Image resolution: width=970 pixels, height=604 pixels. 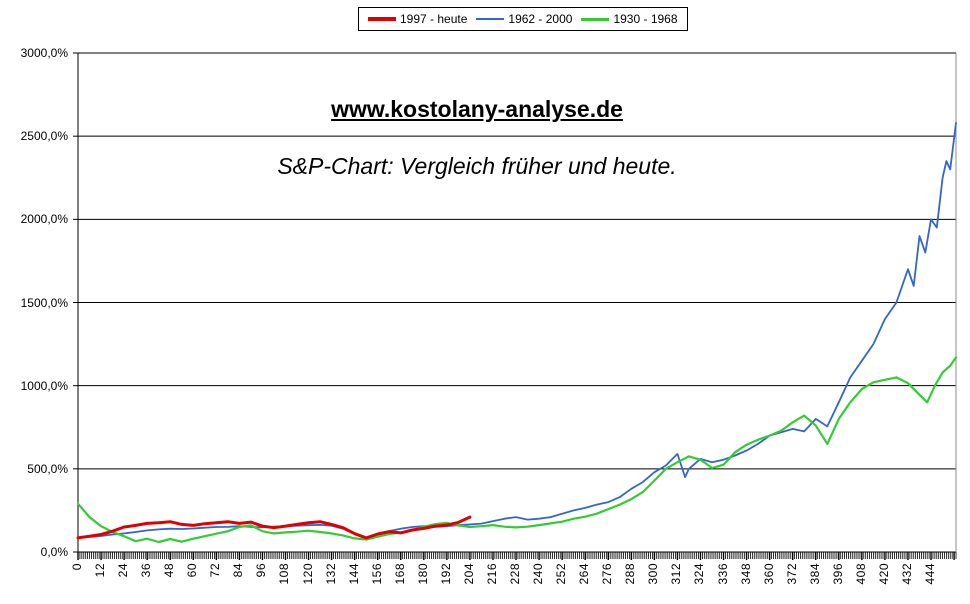 I want to click on x-axis-tick-label: 144, so click(x=353, y=574).